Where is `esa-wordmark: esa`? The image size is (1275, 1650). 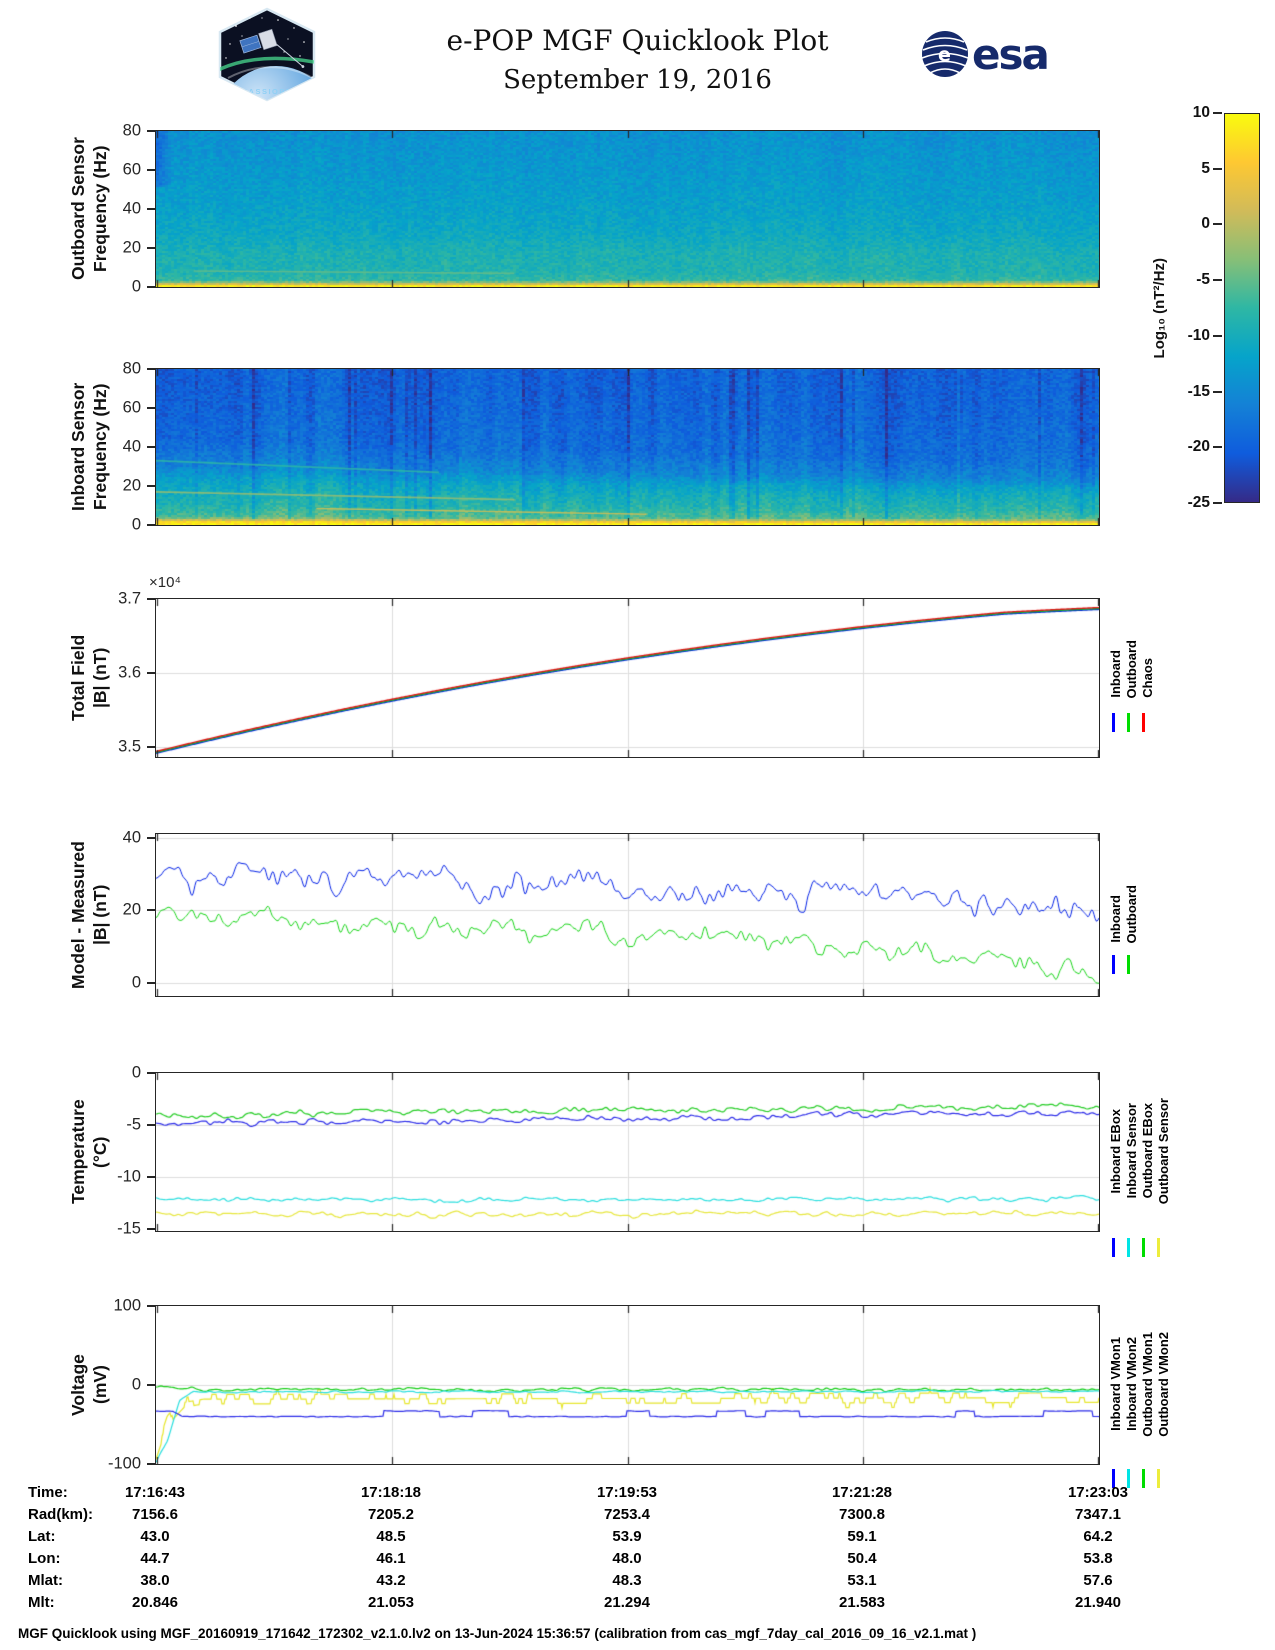 esa-wordmark: esa is located at coordinates (1010, 54).